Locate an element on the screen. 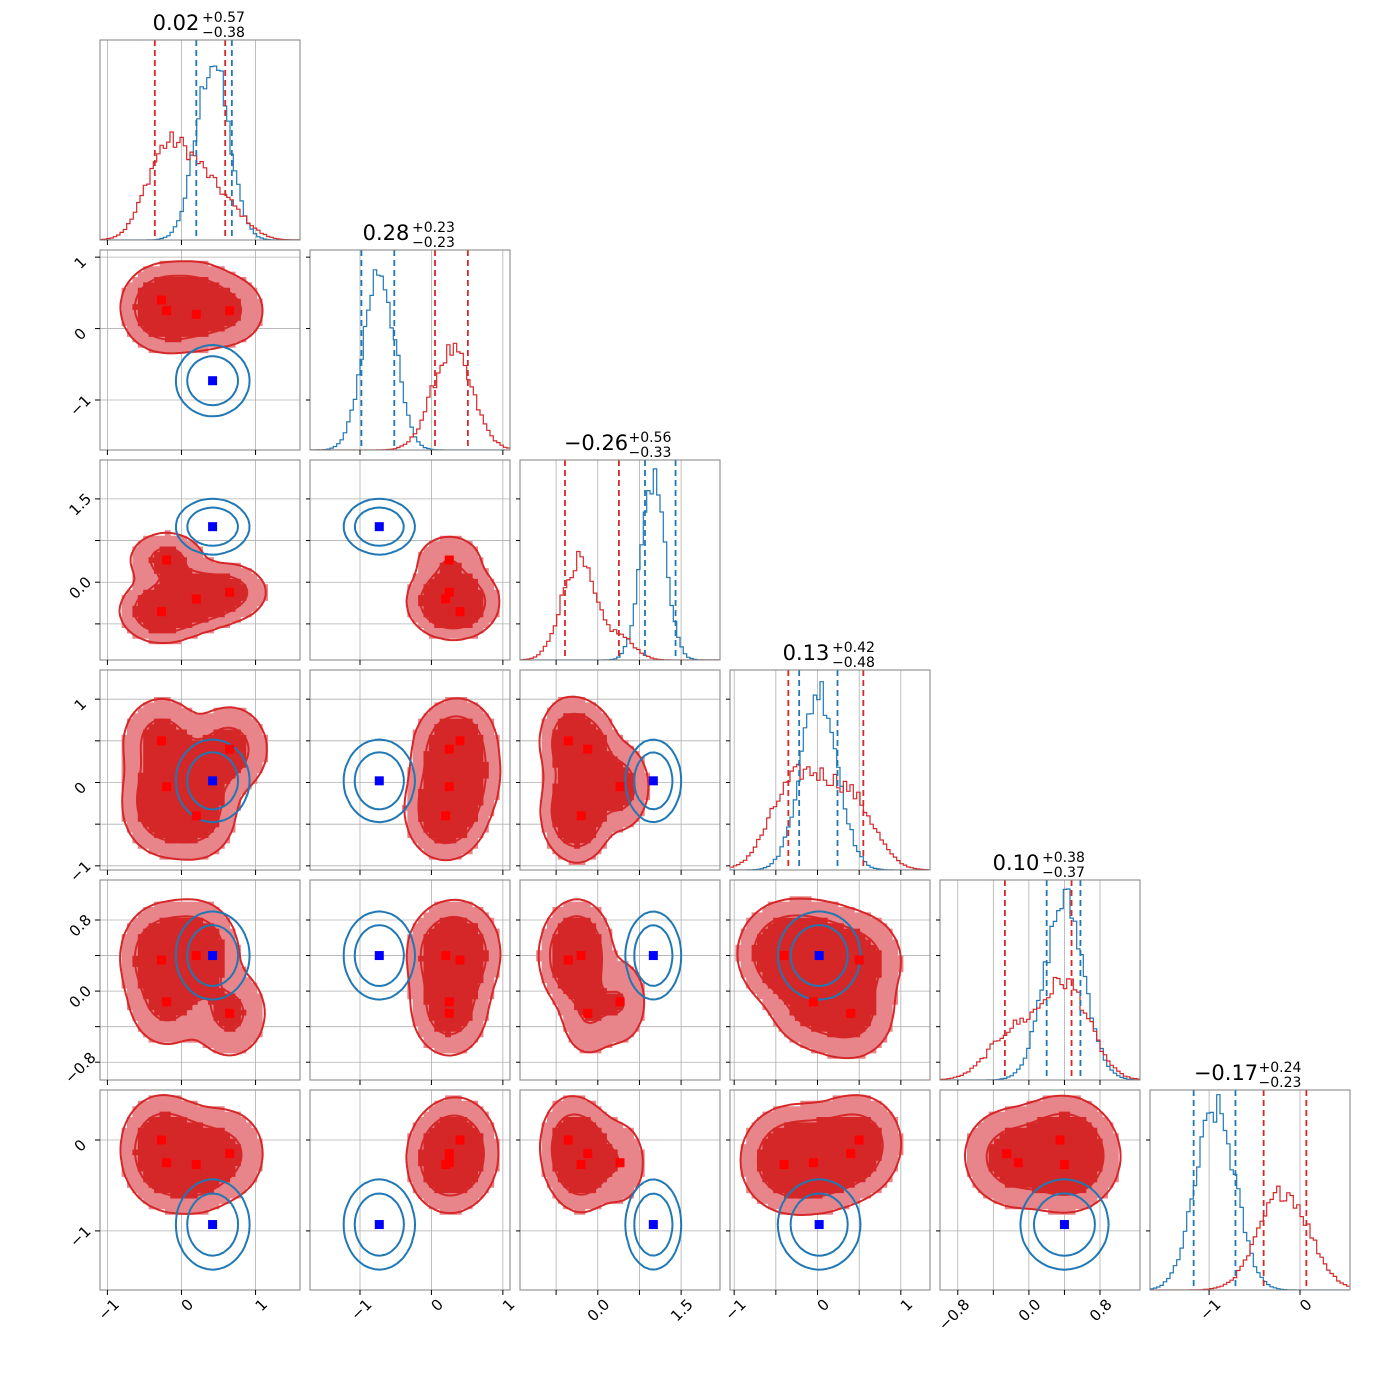 The width and height of the screenshot is (1390, 1390). param-title-0: 0.02 is located at coordinates (176, 23).